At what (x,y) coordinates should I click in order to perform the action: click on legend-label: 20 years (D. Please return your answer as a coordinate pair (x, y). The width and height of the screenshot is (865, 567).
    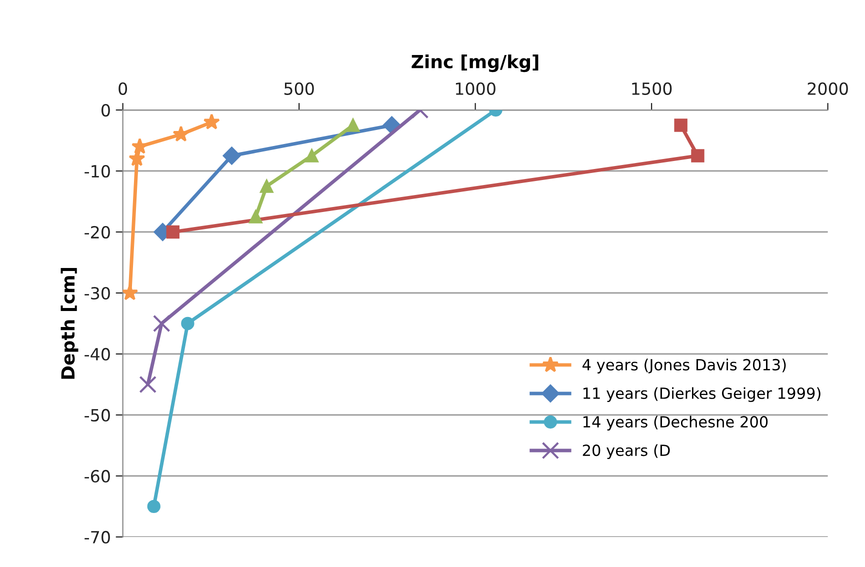
    Looking at the image, I should click on (626, 452).